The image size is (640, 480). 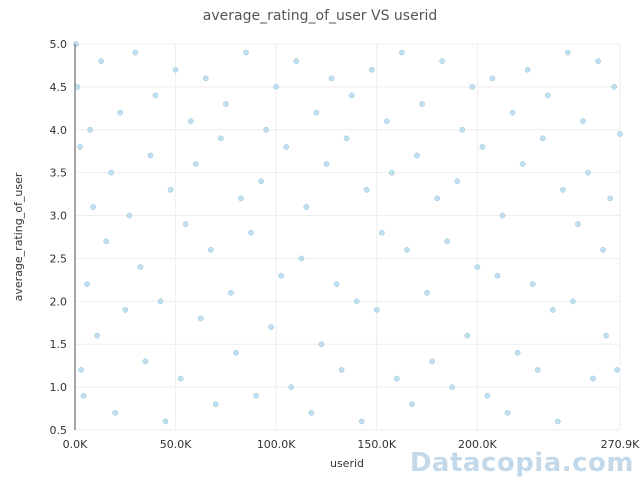 I want to click on y-tick-label: 3.5, so click(x=59, y=173).